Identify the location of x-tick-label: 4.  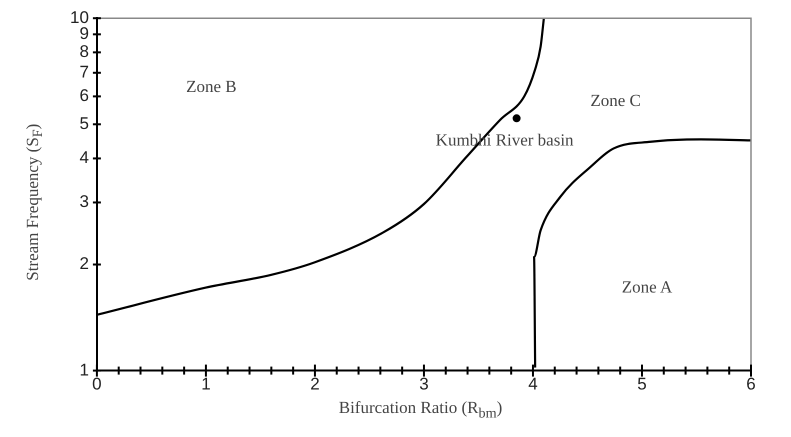
(533, 384).